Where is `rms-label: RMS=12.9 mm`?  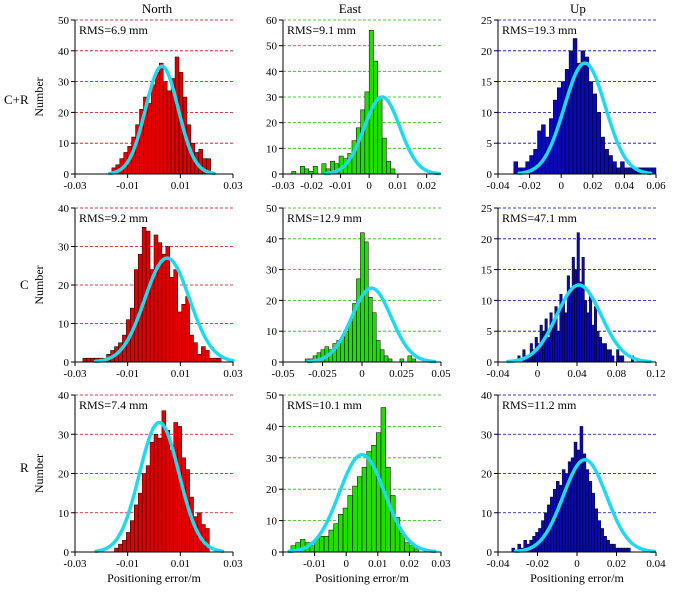
rms-label: RMS=12.9 mm is located at coordinates (324, 218).